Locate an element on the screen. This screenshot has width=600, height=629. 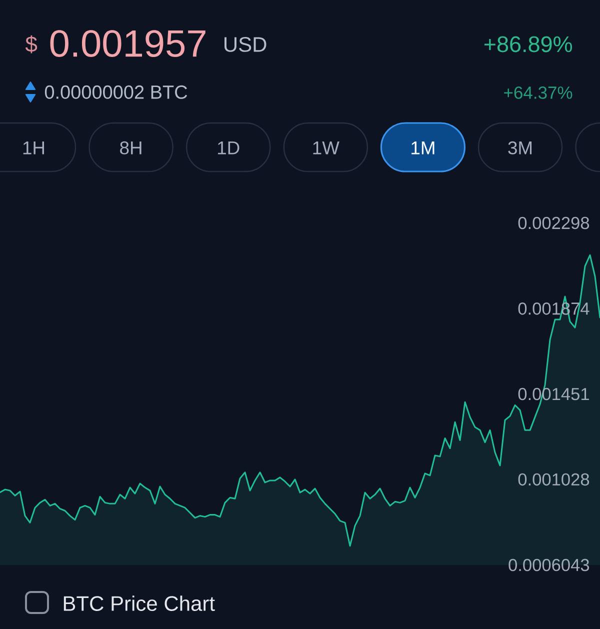
text: +64.37% is located at coordinates (538, 92).